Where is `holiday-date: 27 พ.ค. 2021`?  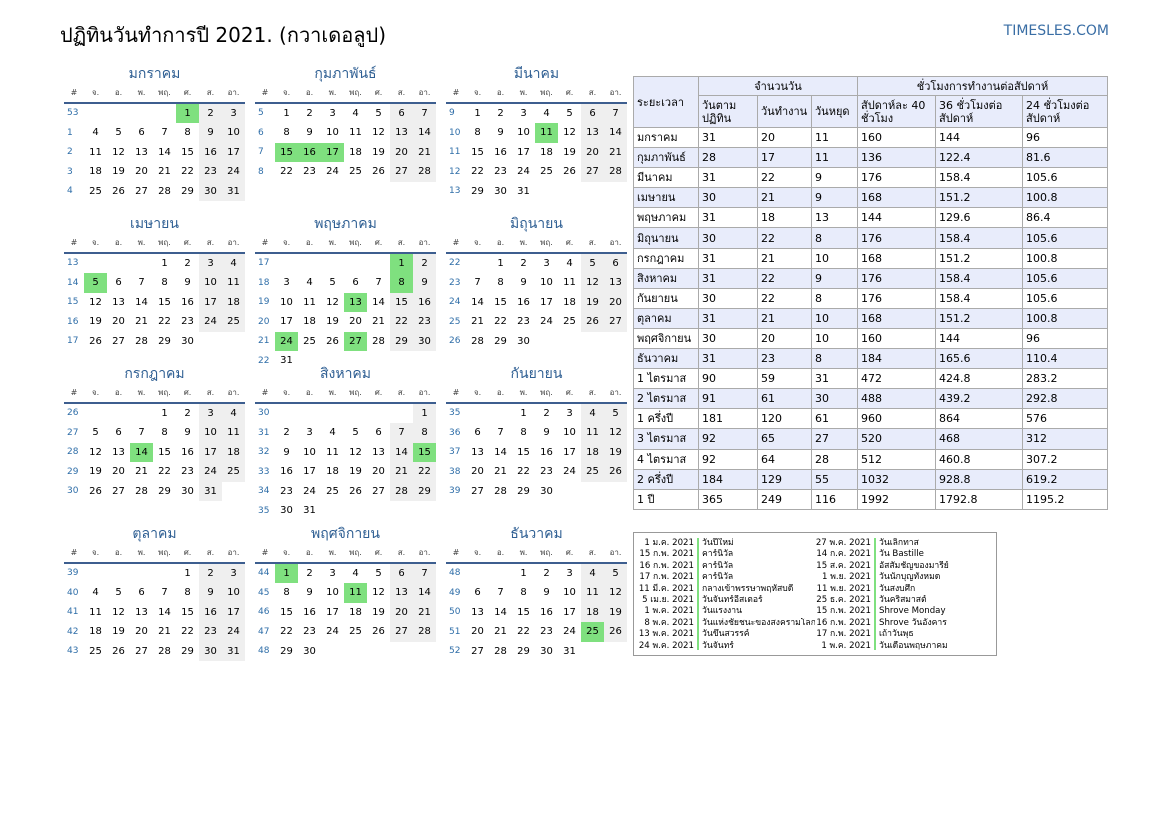 holiday-date: 27 พ.ค. 2021 is located at coordinates (845, 544).